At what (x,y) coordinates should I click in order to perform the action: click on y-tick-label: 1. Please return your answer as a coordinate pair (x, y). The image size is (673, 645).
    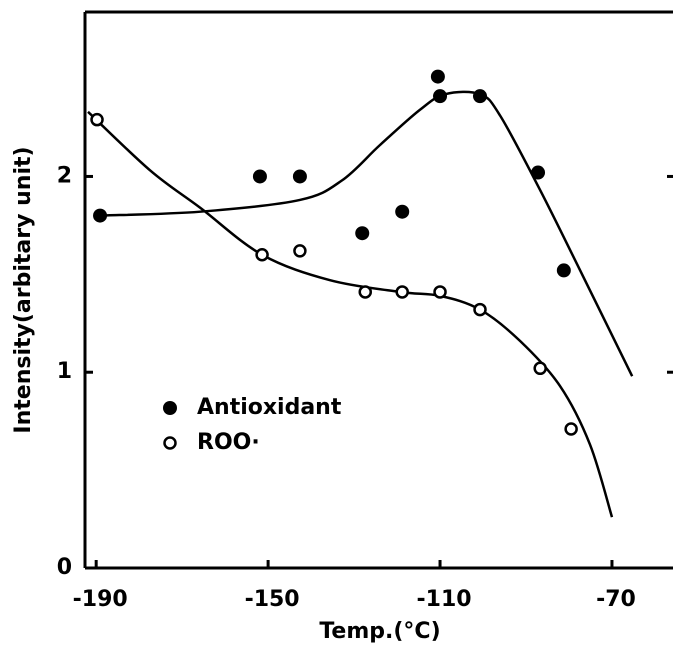
    Looking at the image, I should click on (64, 371).